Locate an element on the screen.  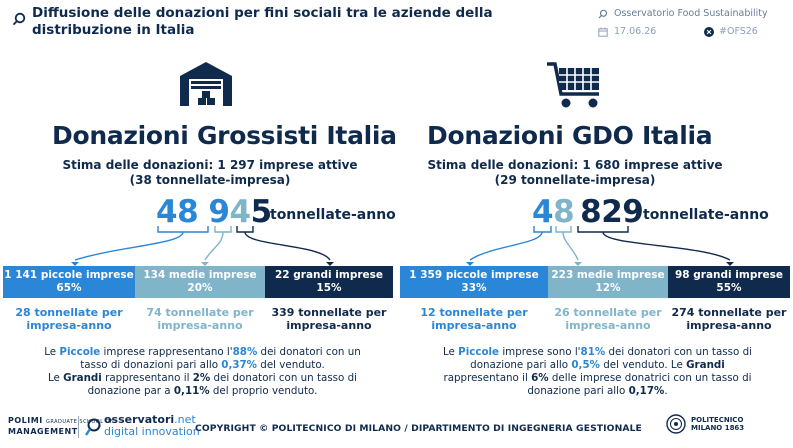
band-label: 22 grandi imprese is located at coordinates (329, 275).